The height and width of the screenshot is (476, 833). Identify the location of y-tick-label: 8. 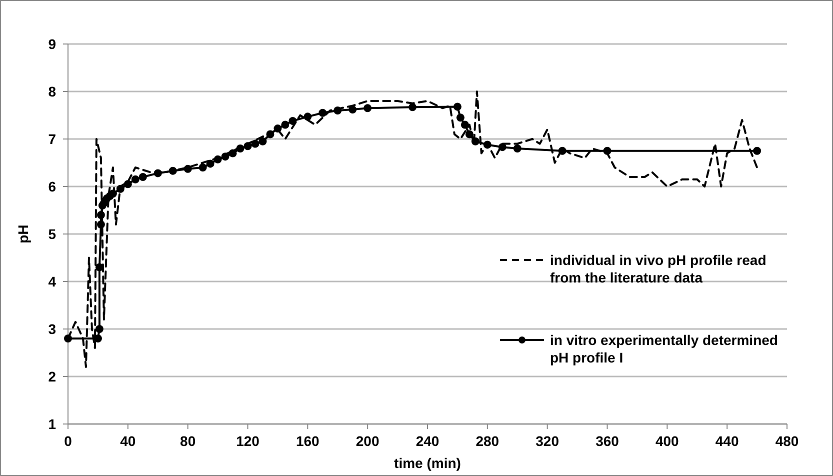
(52, 91).